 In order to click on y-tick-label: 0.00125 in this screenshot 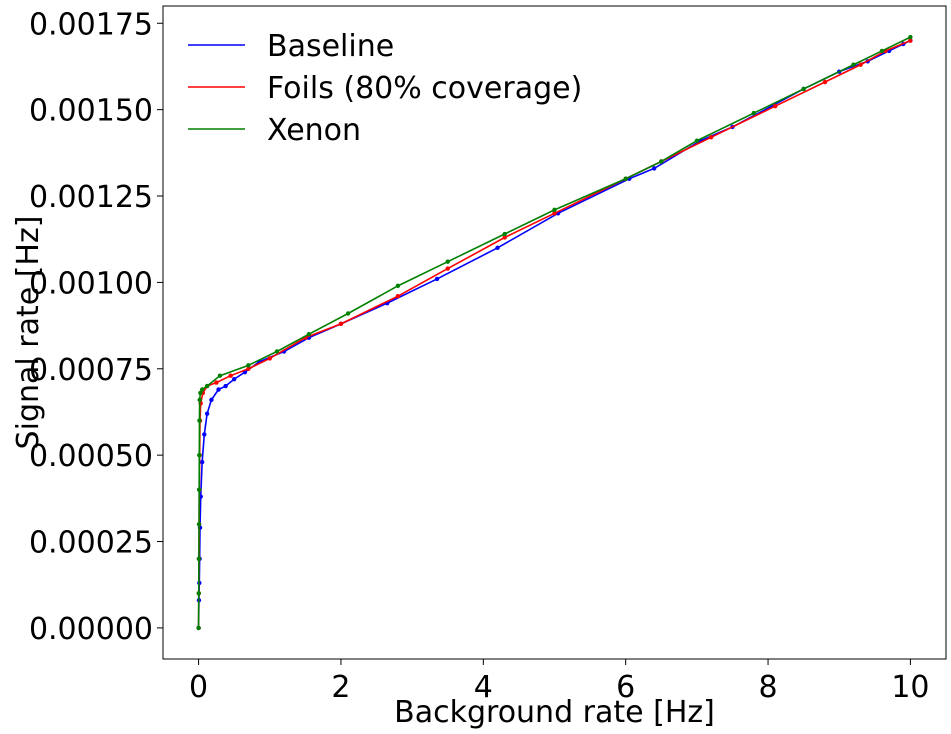, I will do `click(91, 197)`.